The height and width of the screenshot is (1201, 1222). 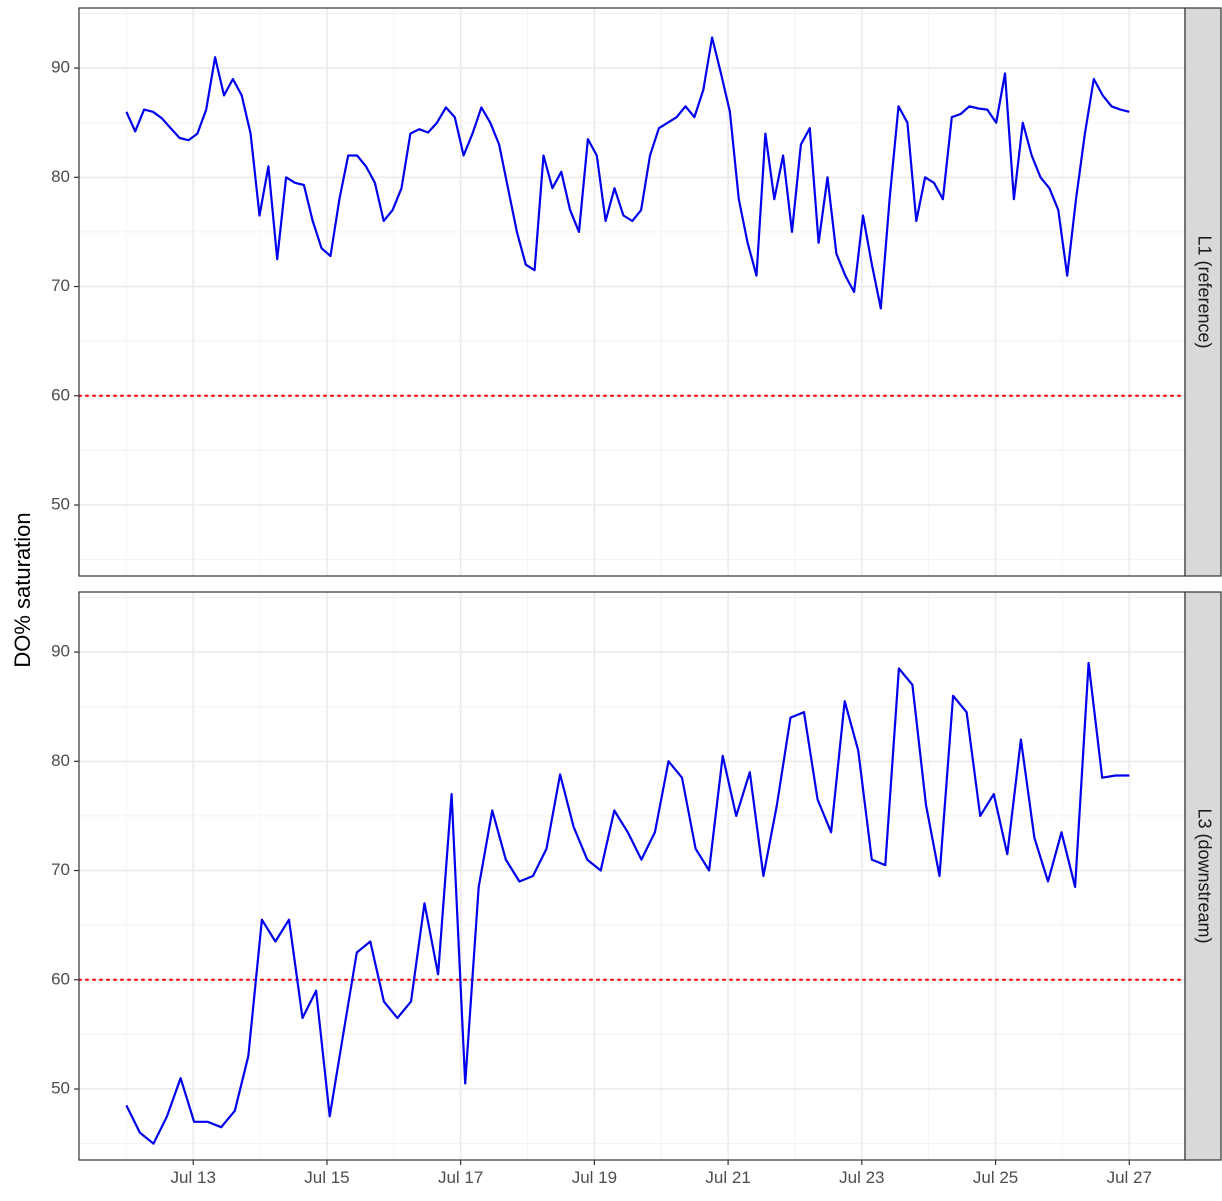 I want to click on x-tick-label: Jul 15, so click(x=326, y=1177).